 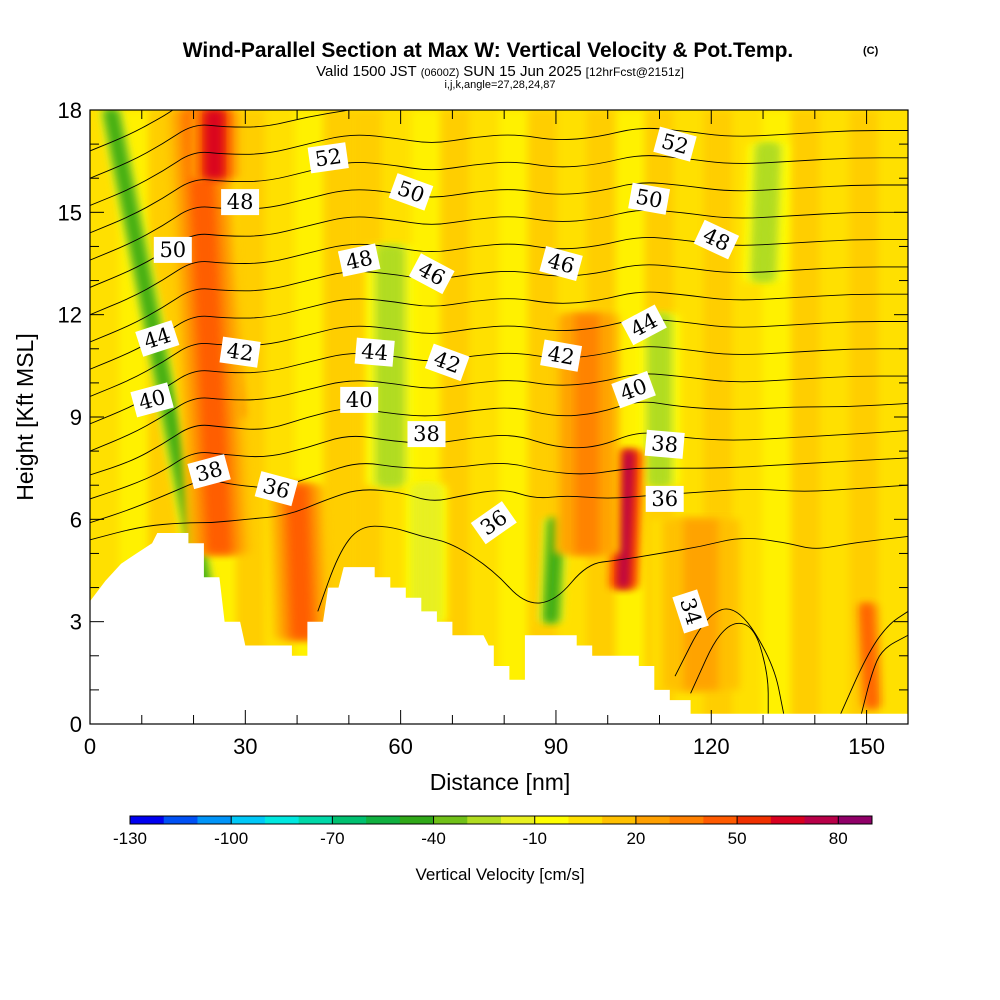 I want to click on contour-label-text: 40, so click(x=359, y=400).